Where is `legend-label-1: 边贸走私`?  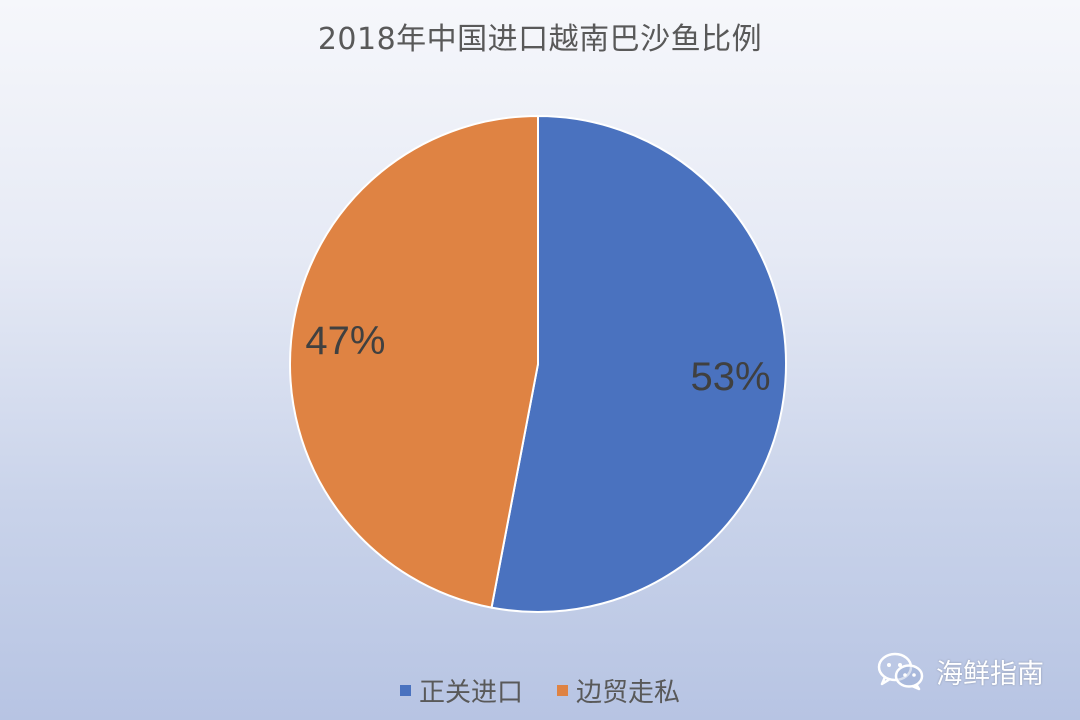 legend-label-1: 边贸走私 is located at coordinates (628, 693).